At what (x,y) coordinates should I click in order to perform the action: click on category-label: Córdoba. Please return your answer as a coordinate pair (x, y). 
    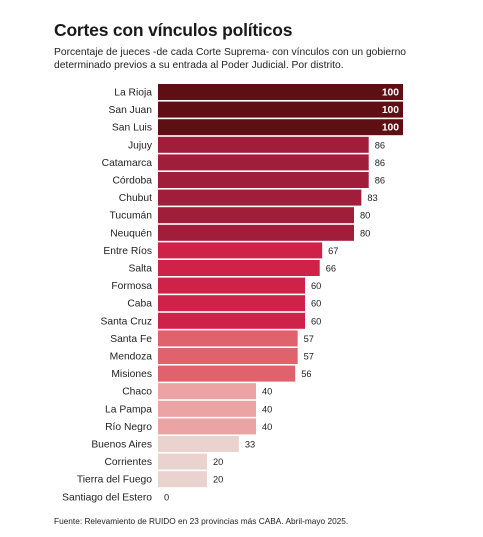
    Looking at the image, I should click on (133, 181).